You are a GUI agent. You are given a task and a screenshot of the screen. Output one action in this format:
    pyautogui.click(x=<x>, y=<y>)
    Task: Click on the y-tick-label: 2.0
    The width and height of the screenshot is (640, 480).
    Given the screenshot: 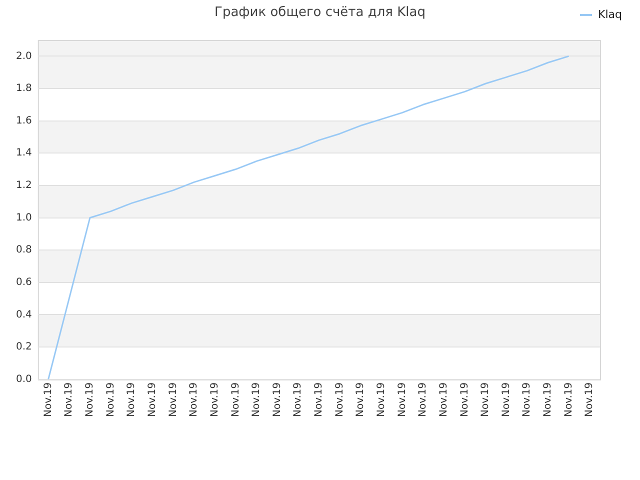 What is the action you would take?
    pyautogui.click(x=24, y=56)
    